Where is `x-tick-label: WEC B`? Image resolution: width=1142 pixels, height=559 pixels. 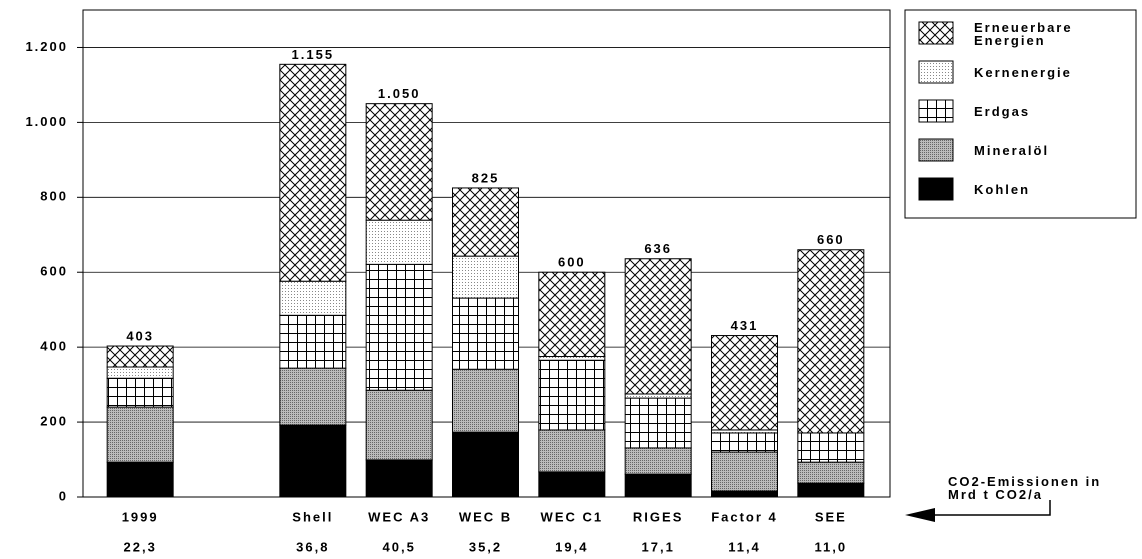 x-tick-label: WEC B is located at coordinates (485, 516).